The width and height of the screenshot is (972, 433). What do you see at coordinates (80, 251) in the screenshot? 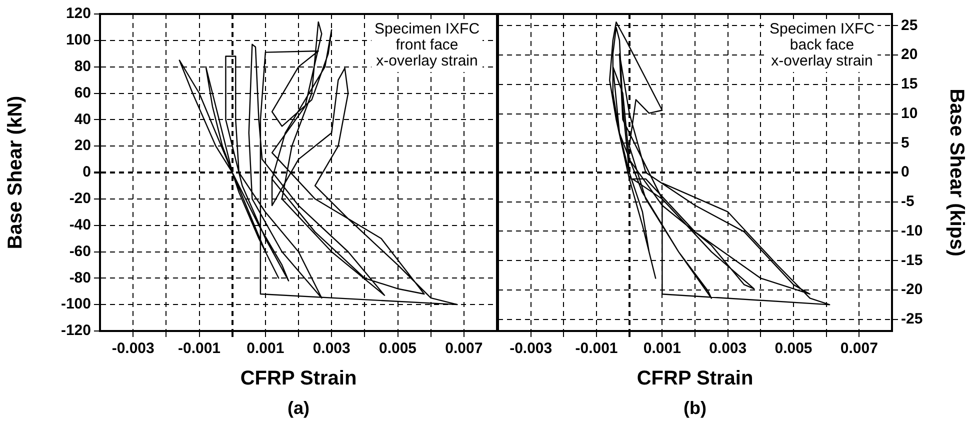
I see `y-tick-label: -60` at bounding box center [80, 251].